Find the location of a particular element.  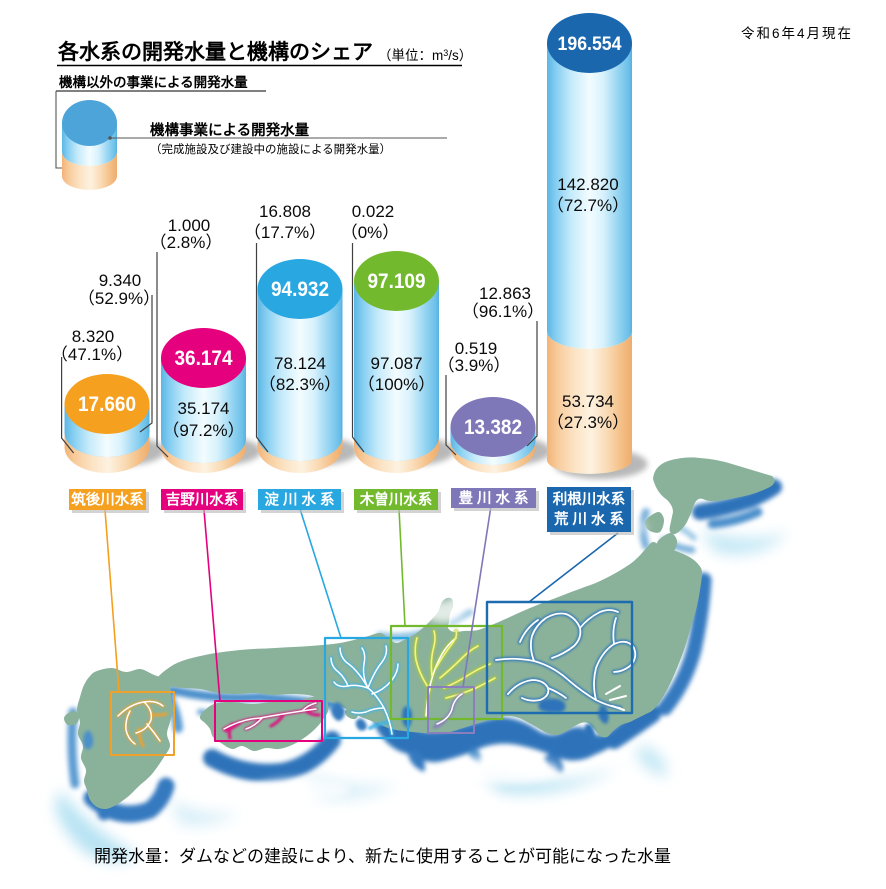

svg-text: 196.554 is located at coordinates (590, 44).